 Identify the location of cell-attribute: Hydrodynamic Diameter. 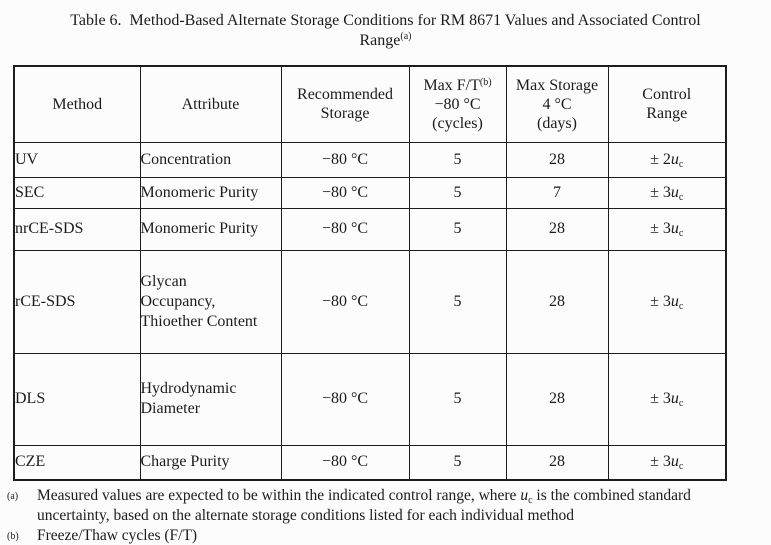
(210, 399).